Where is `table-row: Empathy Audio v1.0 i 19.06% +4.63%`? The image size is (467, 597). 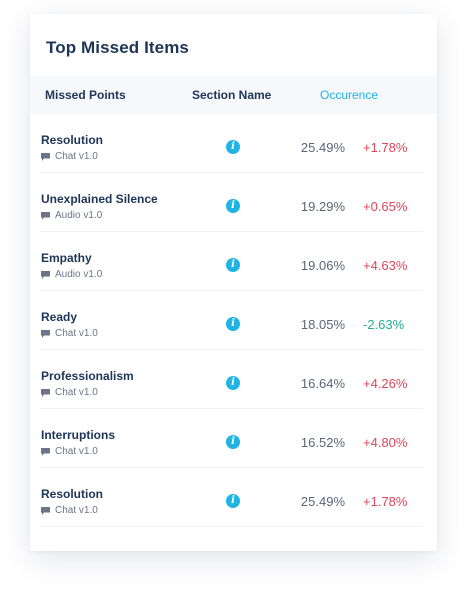
table-row: Empathy Audio v1.0 i 19.06% +4.63% is located at coordinates (231, 261).